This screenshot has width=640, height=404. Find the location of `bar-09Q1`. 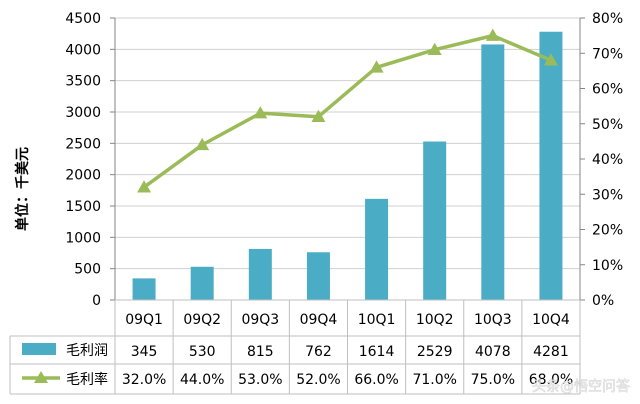

bar-09Q1 is located at coordinates (144, 289).